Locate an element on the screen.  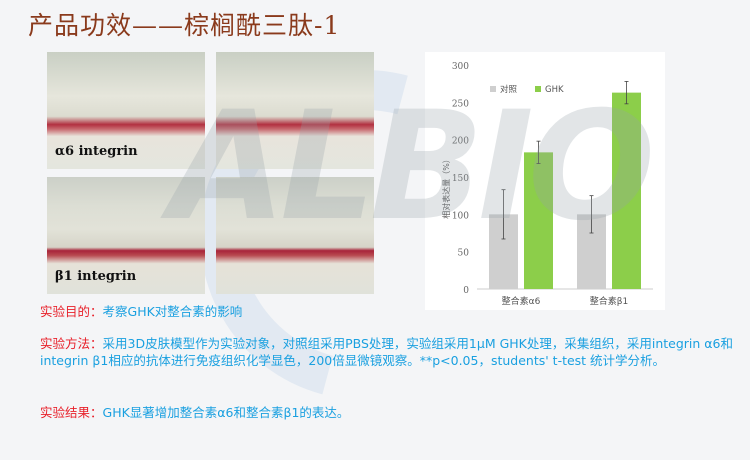
micrograph-beta1-ghk is located at coordinates (295, 235).